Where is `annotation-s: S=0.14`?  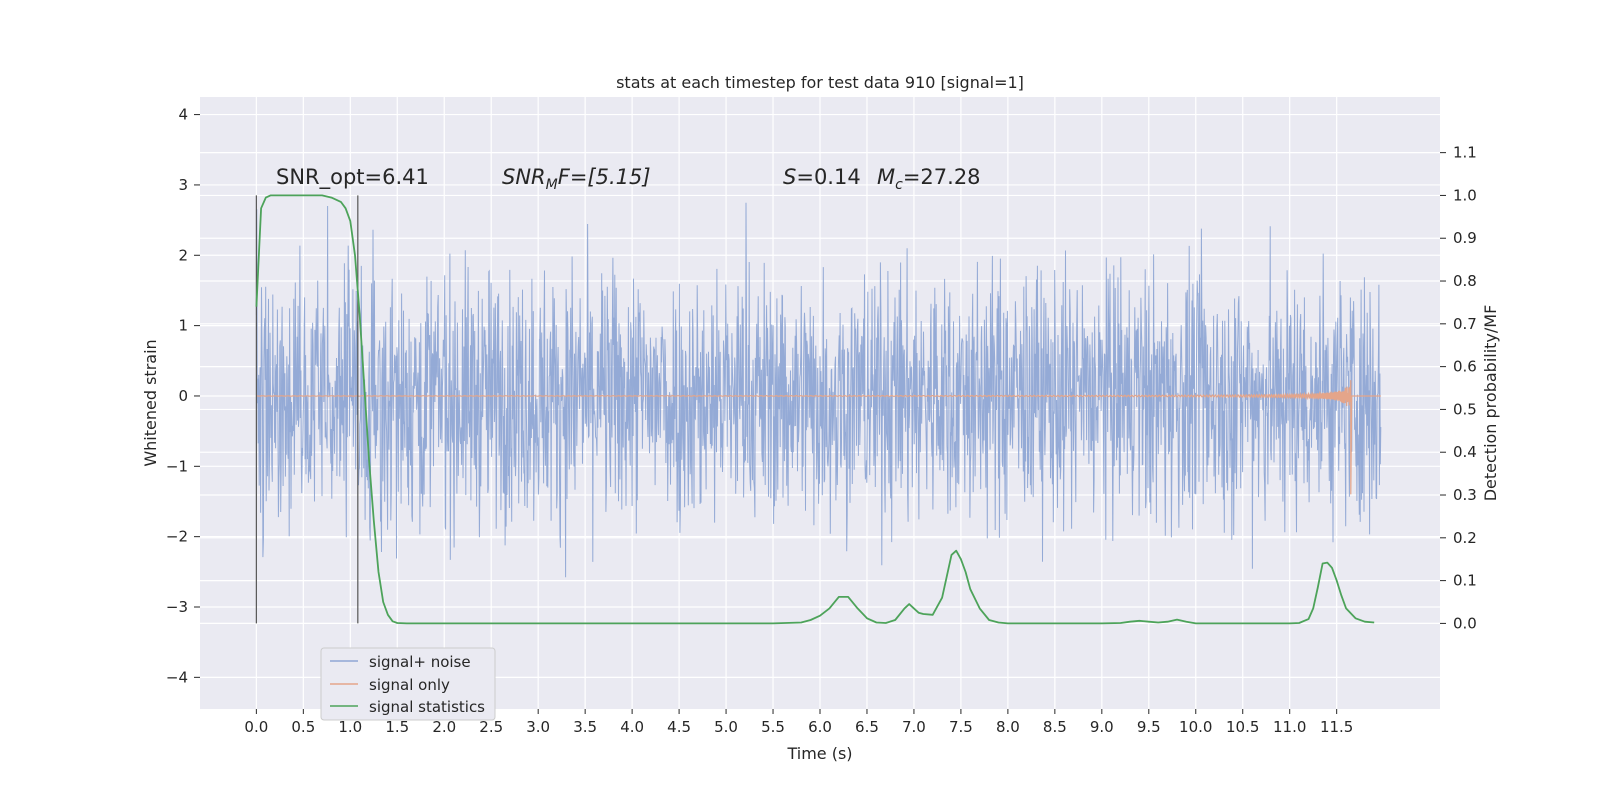
annotation-s: S=0.14 is located at coordinates (822, 177).